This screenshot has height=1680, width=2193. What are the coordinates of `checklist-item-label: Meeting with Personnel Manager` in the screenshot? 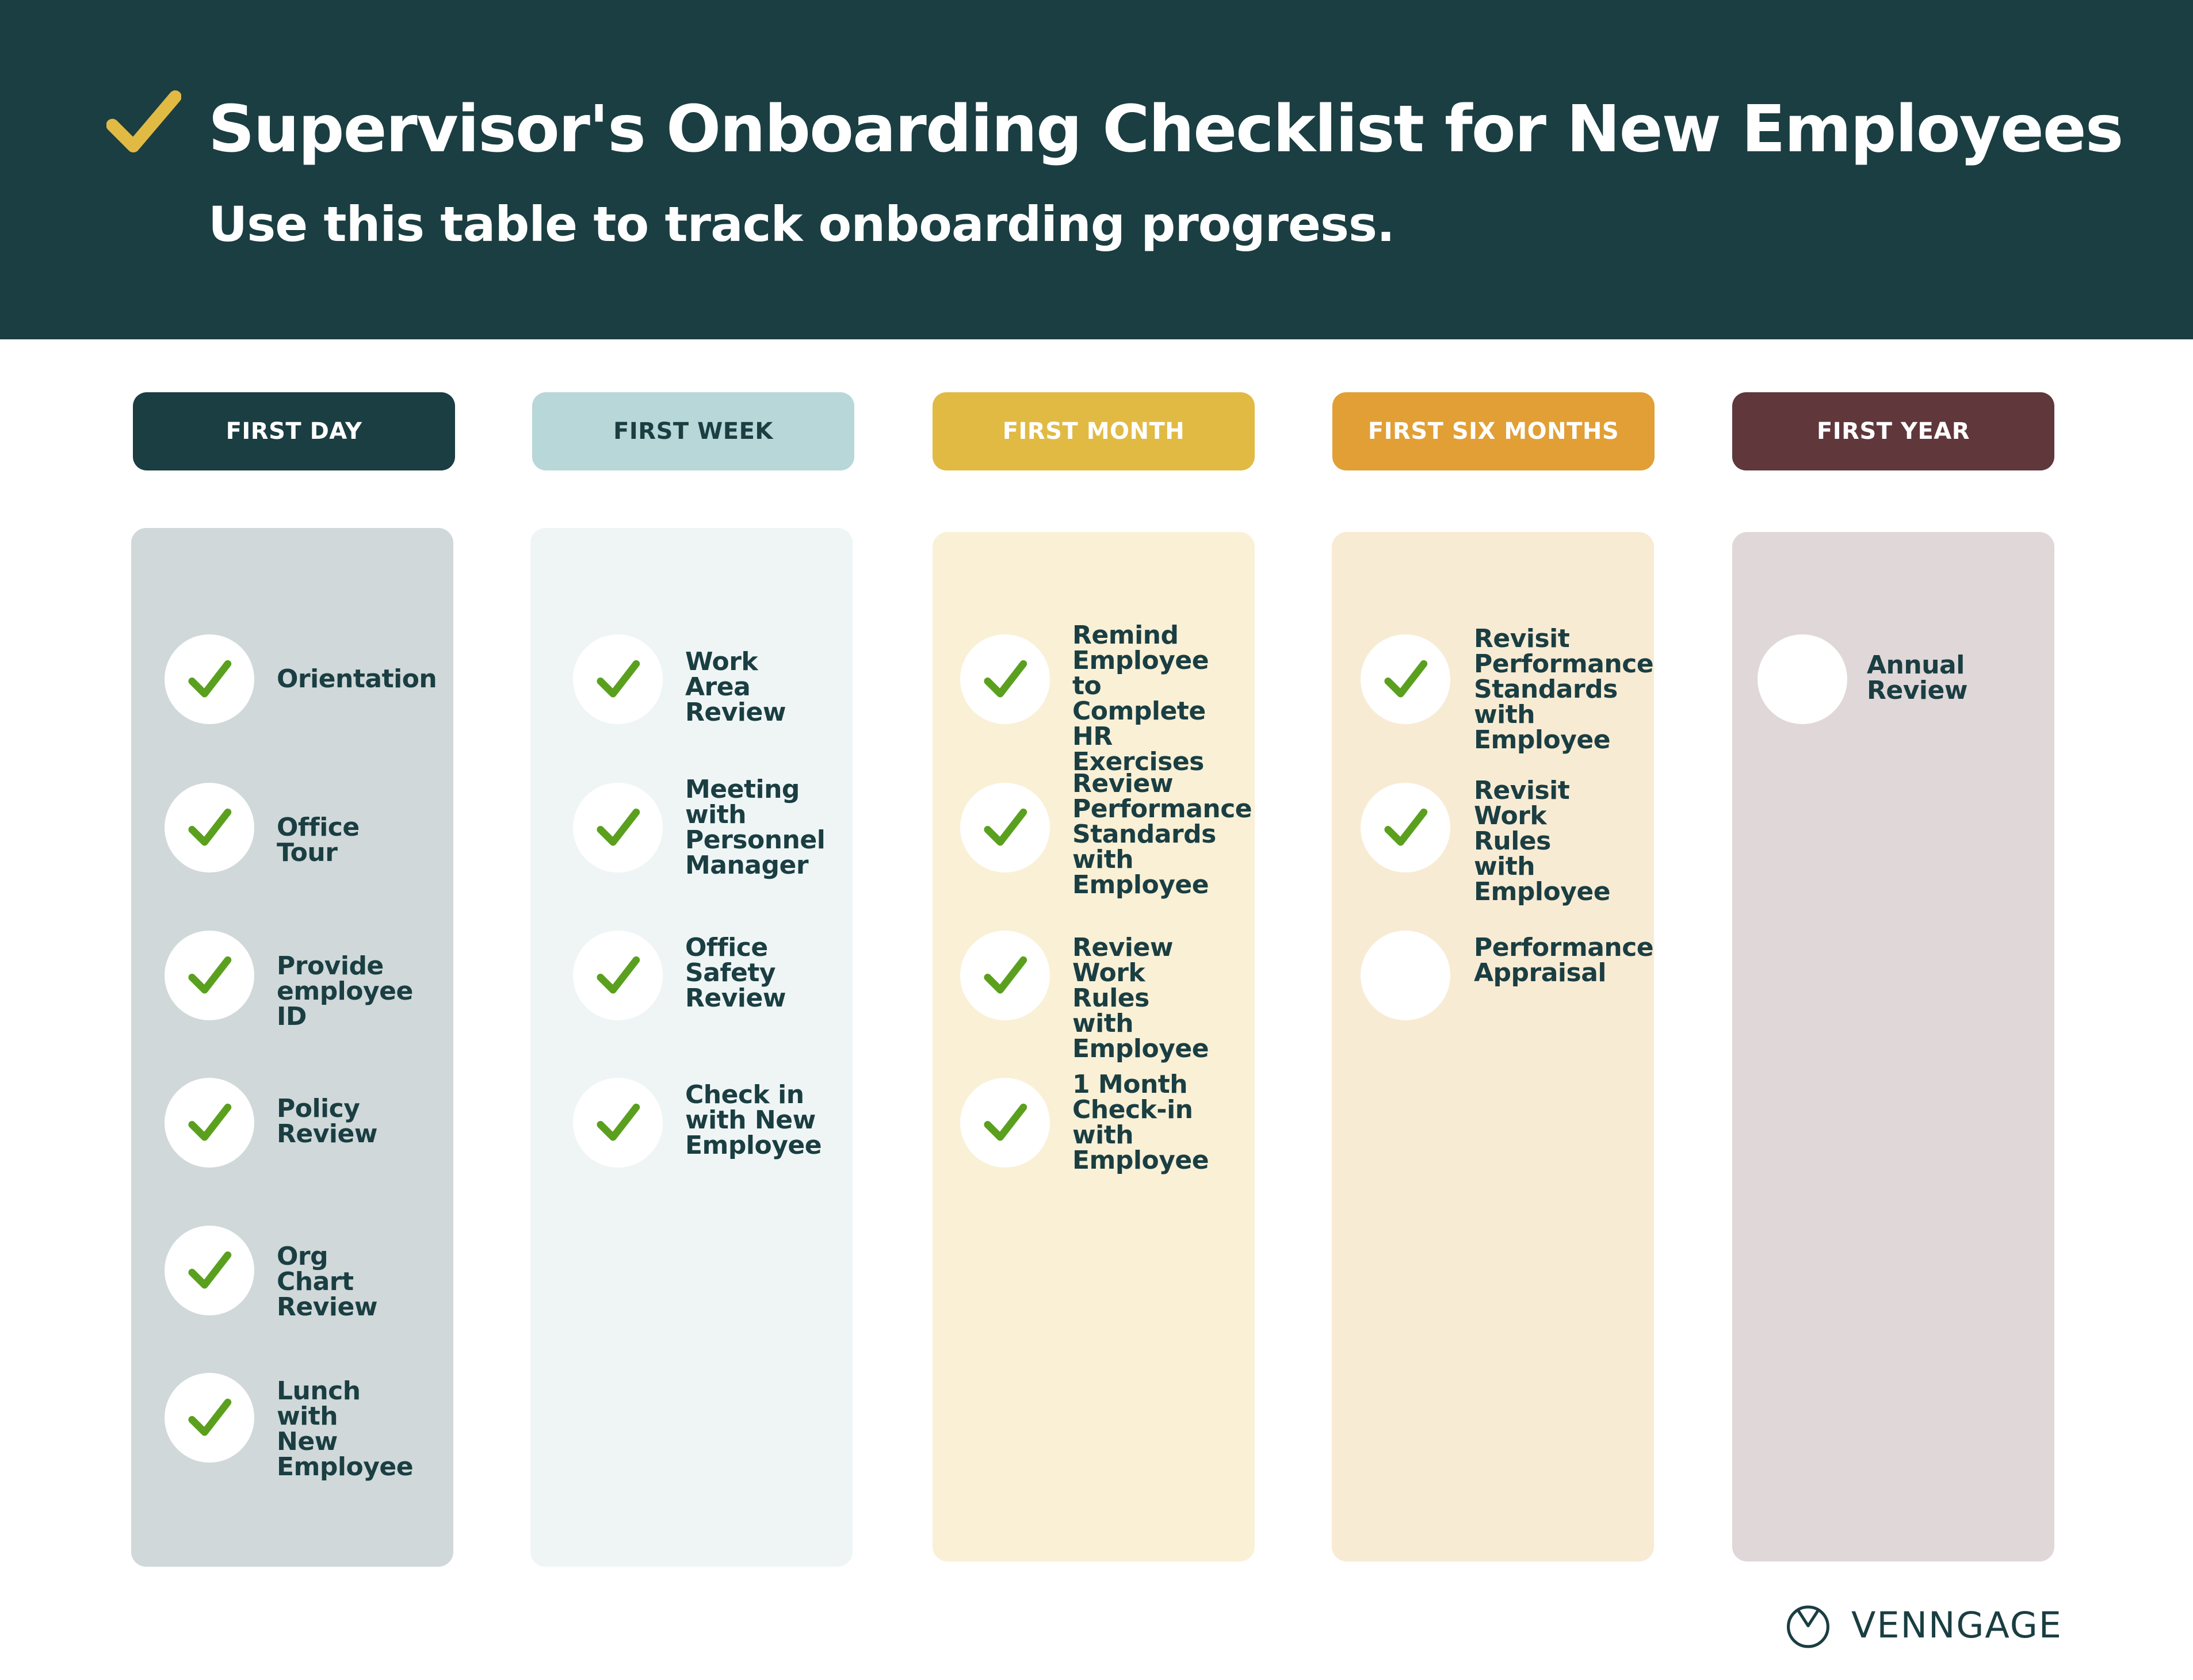 It's located at (755, 827).